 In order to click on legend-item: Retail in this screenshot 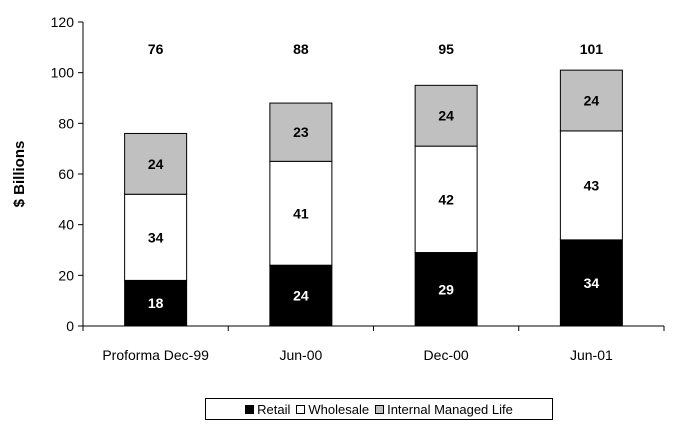, I will do `click(267, 409)`.